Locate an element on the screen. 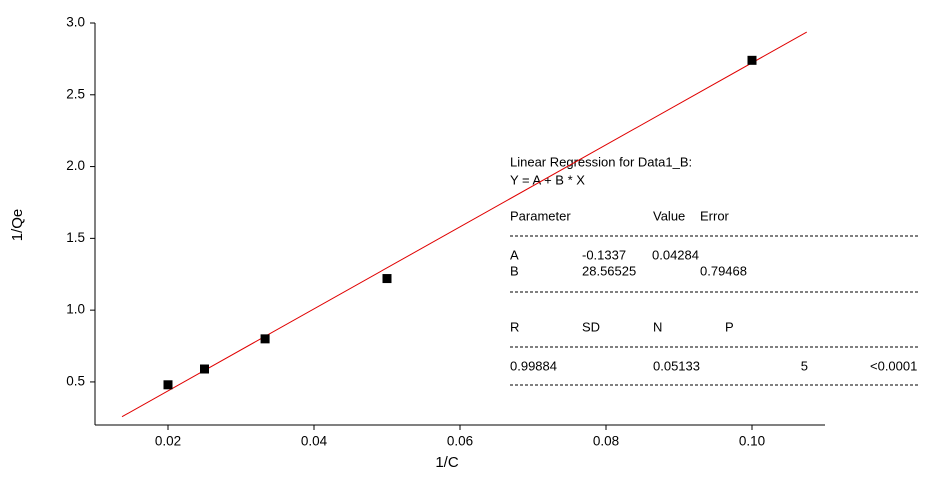 The height and width of the screenshot is (478, 940). header-cell: Parameter is located at coordinates (540, 215).